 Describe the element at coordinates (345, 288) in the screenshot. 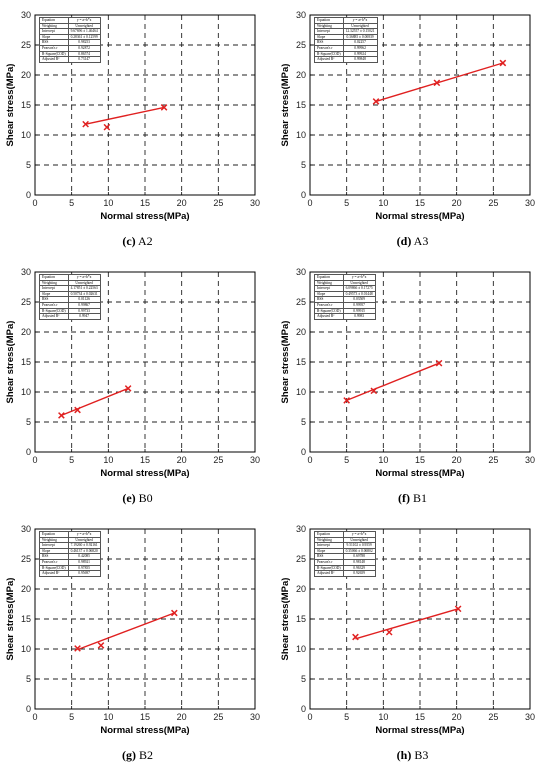

I see `fit-stats-row: Intercept 6.09866 ± 0.17275` at that location.